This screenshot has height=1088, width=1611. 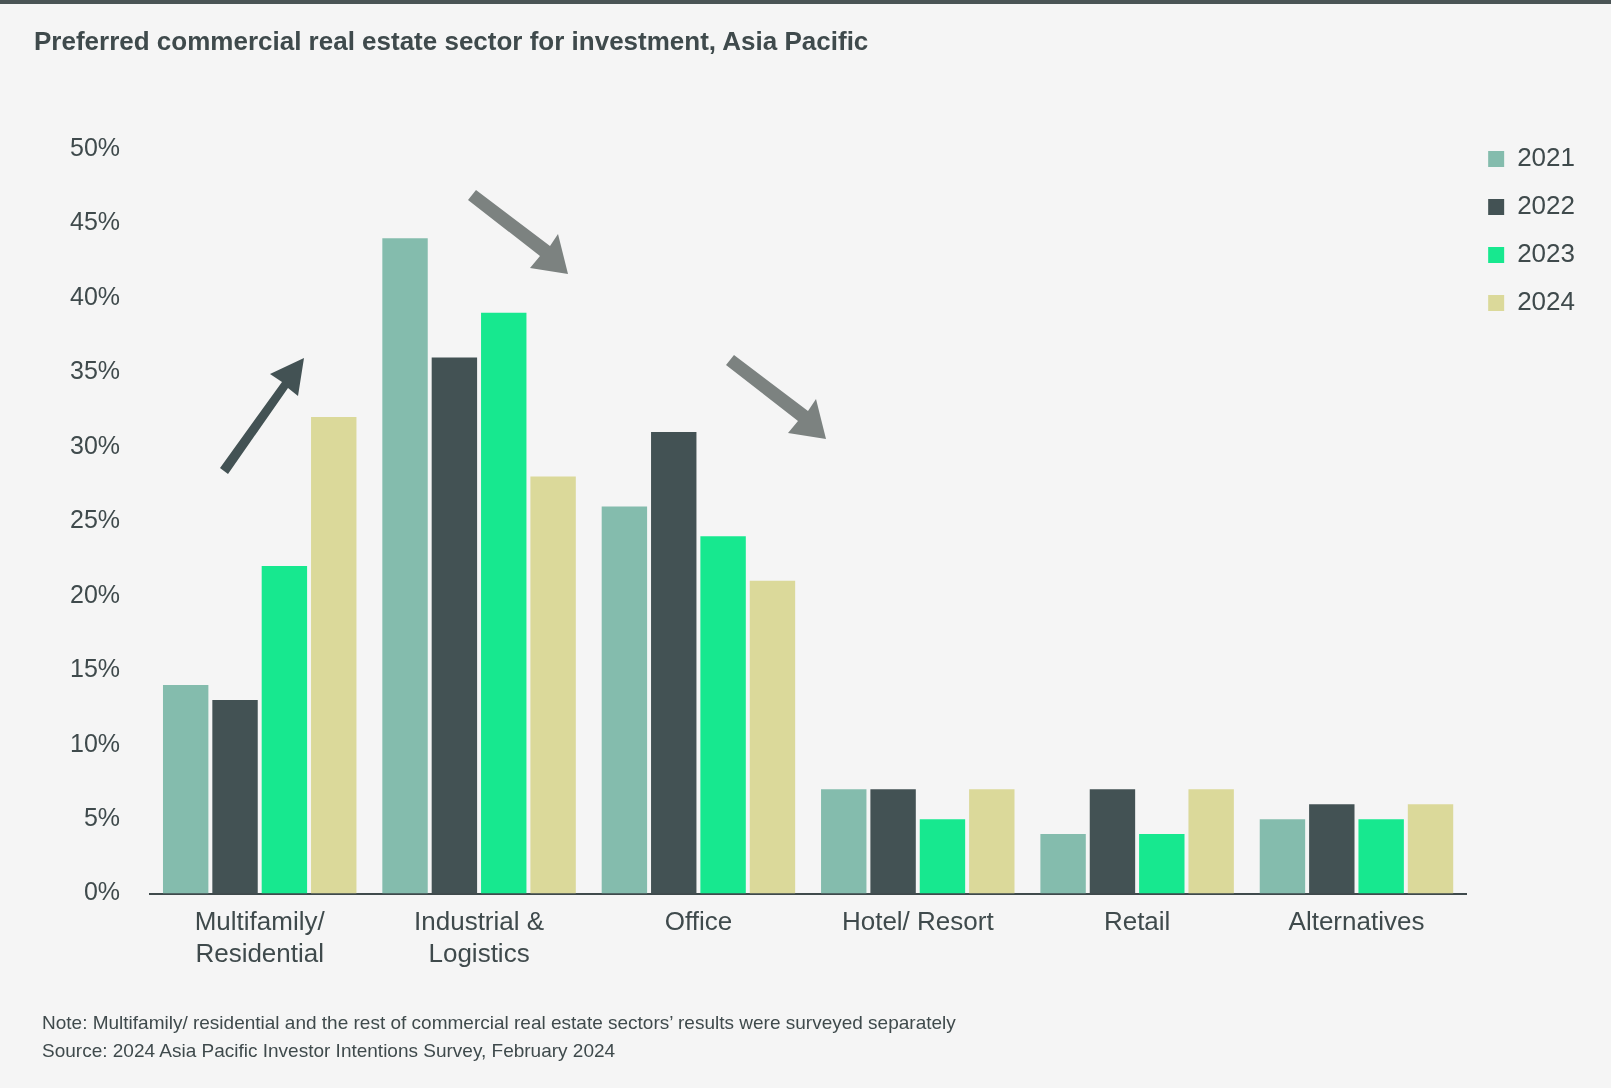 I want to click on x-tick-label: Alternatives, so click(x=1356, y=921).